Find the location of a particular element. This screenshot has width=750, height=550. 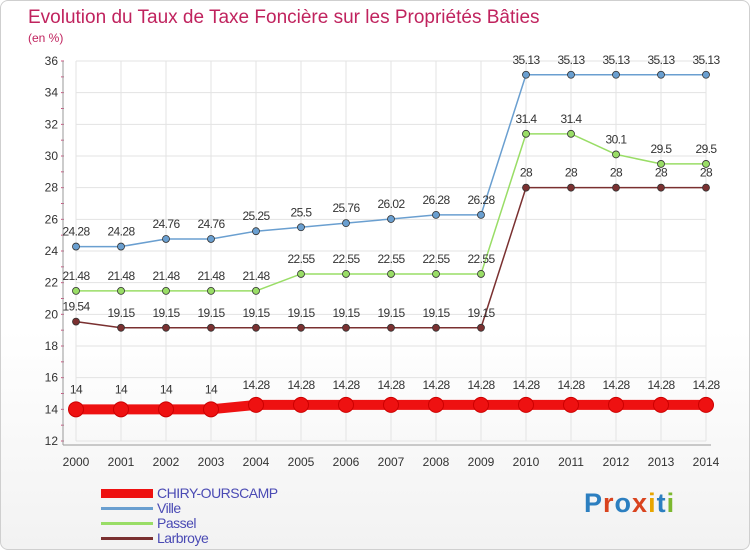

logo-letter: x is located at coordinates (640, 503).